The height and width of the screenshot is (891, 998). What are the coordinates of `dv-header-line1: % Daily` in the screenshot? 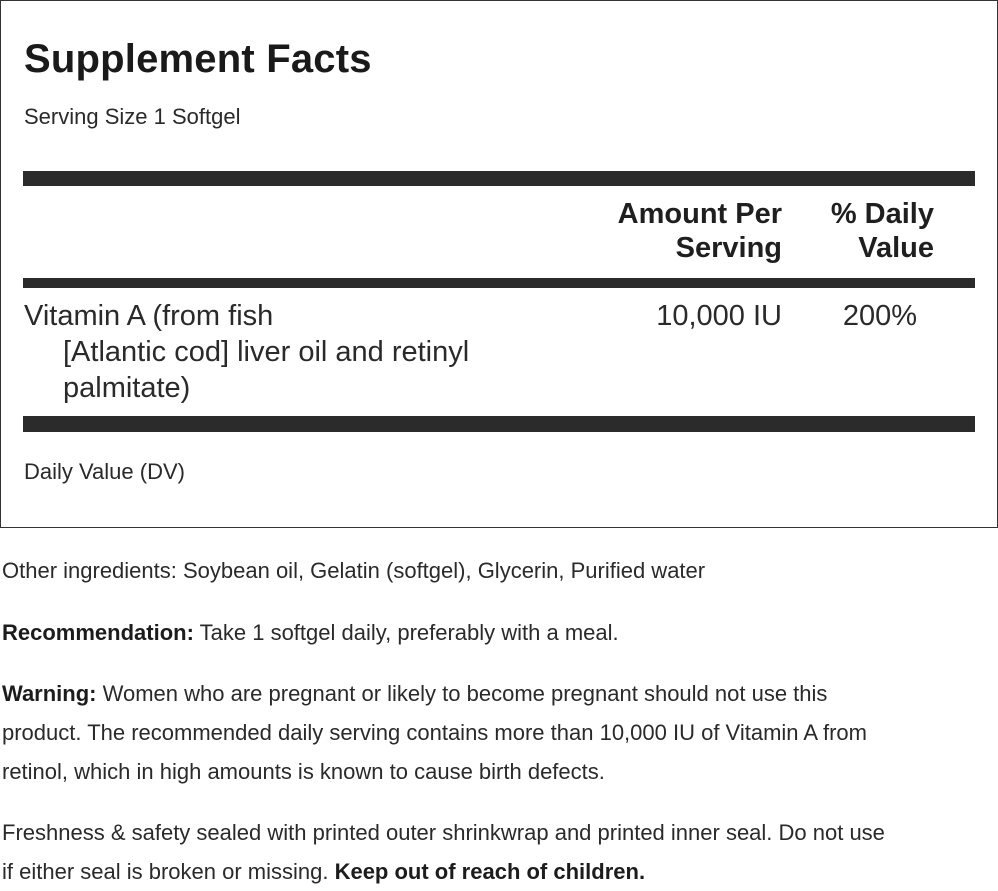 It's located at (882, 214).